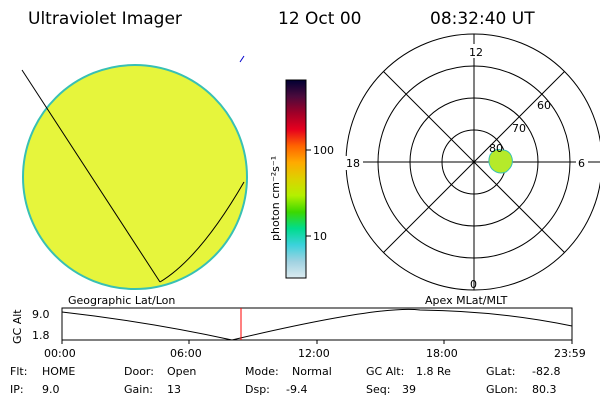 This screenshot has width=600, height=400. I want to click on flt-value: HOME, so click(58, 371).